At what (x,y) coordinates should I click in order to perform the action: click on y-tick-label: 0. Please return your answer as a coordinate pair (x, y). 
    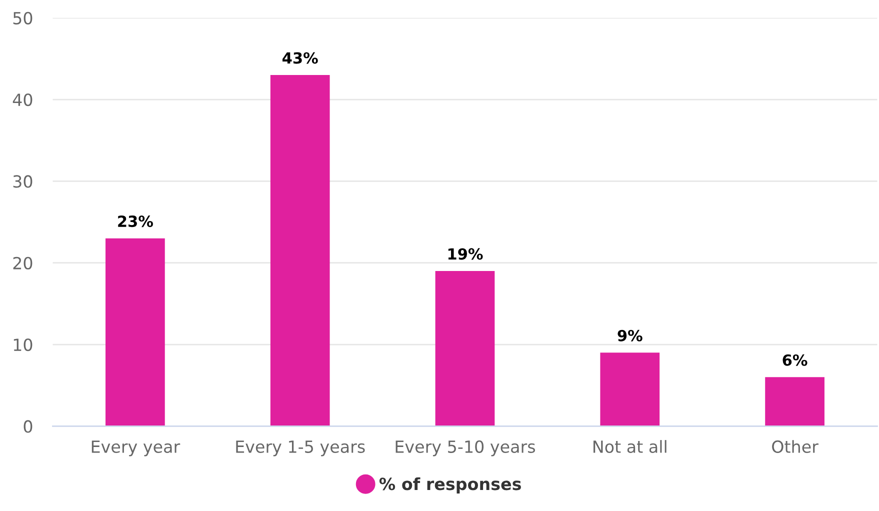
    Looking at the image, I should click on (28, 426).